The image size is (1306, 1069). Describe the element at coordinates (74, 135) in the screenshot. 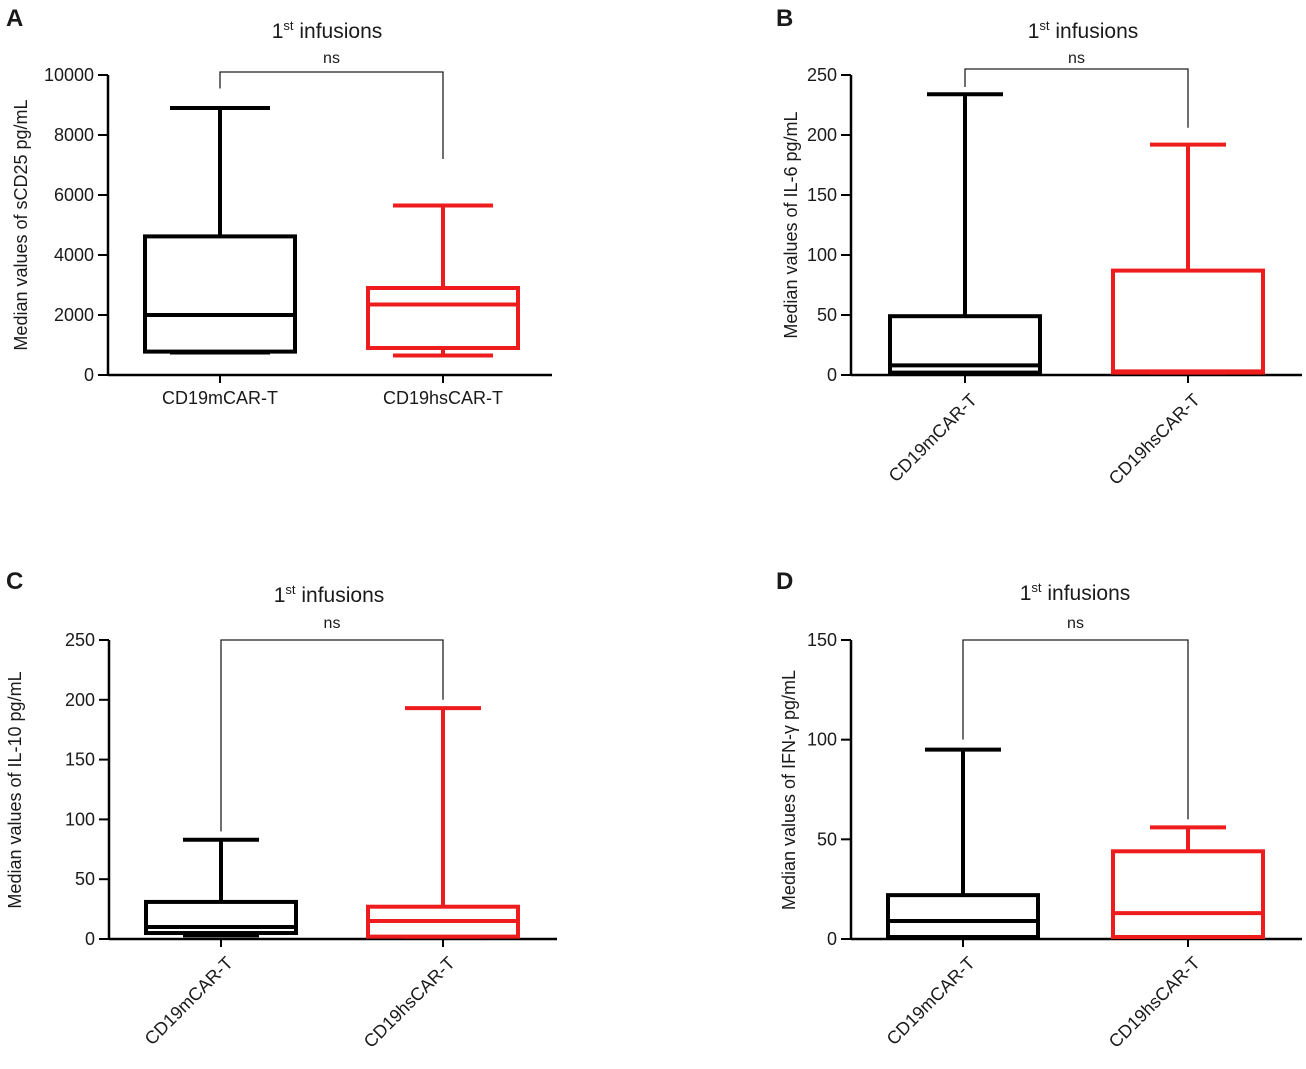

I see `y-tick-label: 8000` at that location.